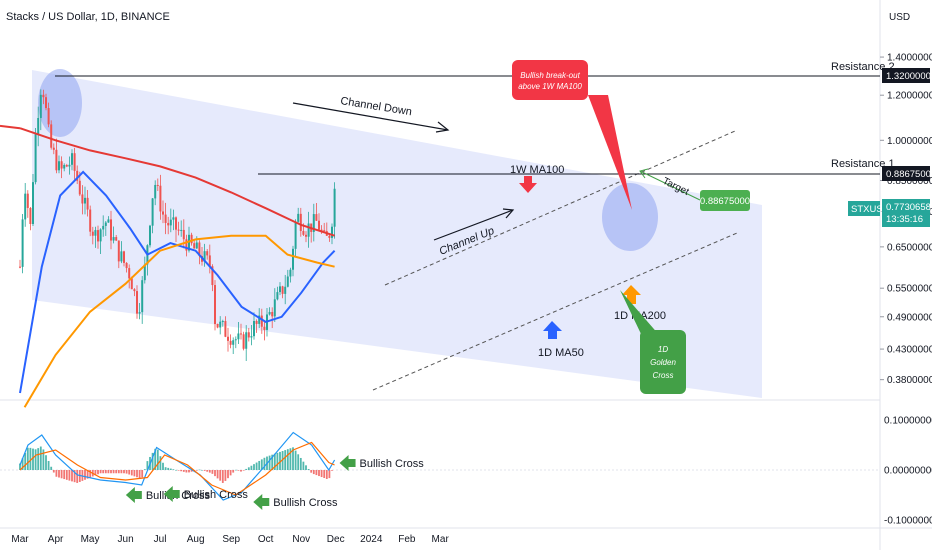 Image resolution: width=932 pixels, height=550 pixels. I want to click on price-tick-label: 1.40000000, so click(909, 58).